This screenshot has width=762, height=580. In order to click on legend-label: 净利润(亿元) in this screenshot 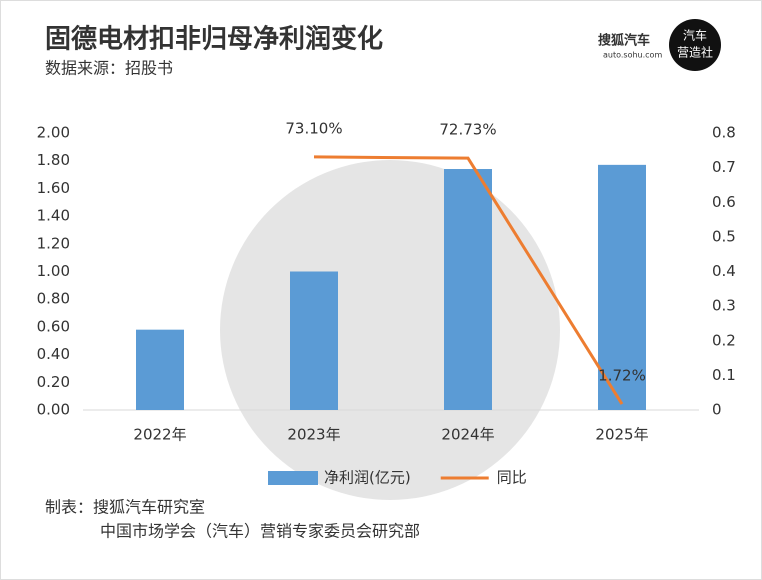, I will do `click(367, 478)`.